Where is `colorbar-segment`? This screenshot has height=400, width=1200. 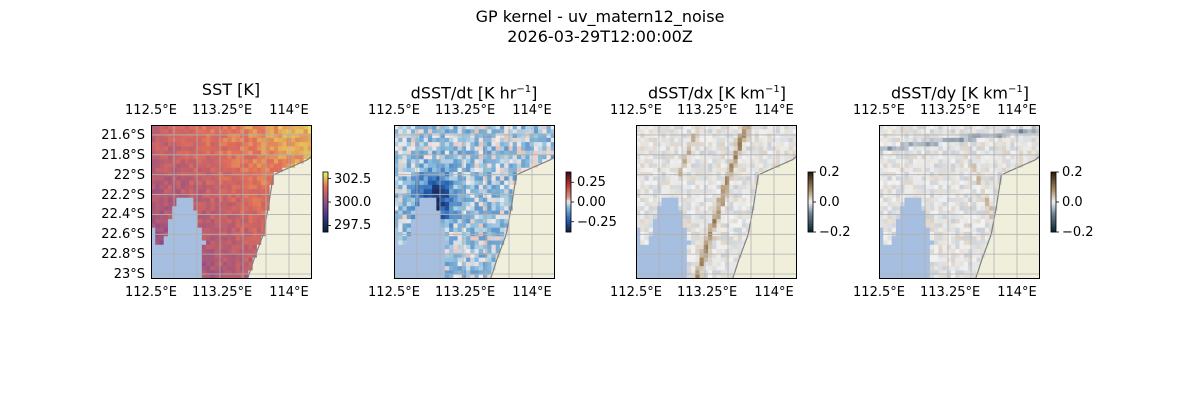
colorbar-segment is located at coordinates (325, 193).